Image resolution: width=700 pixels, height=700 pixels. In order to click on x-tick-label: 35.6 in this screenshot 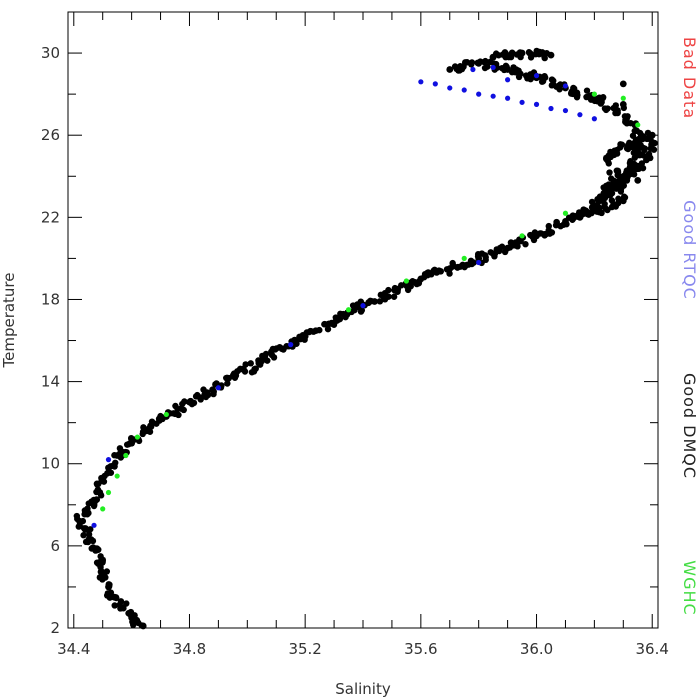, I will do `click(420, 649)`.